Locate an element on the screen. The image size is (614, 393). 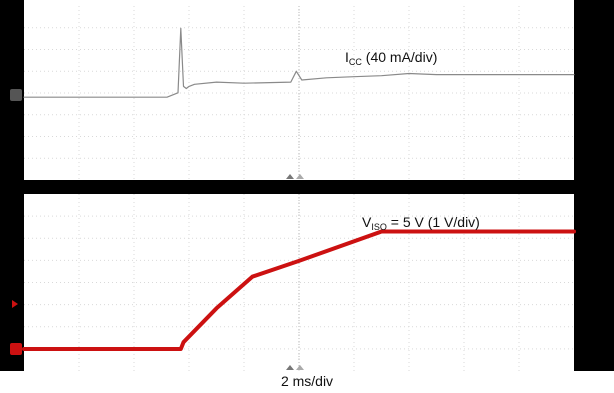
icc-label-rest: (40 mA/div) is located at coordinates (399, 57).